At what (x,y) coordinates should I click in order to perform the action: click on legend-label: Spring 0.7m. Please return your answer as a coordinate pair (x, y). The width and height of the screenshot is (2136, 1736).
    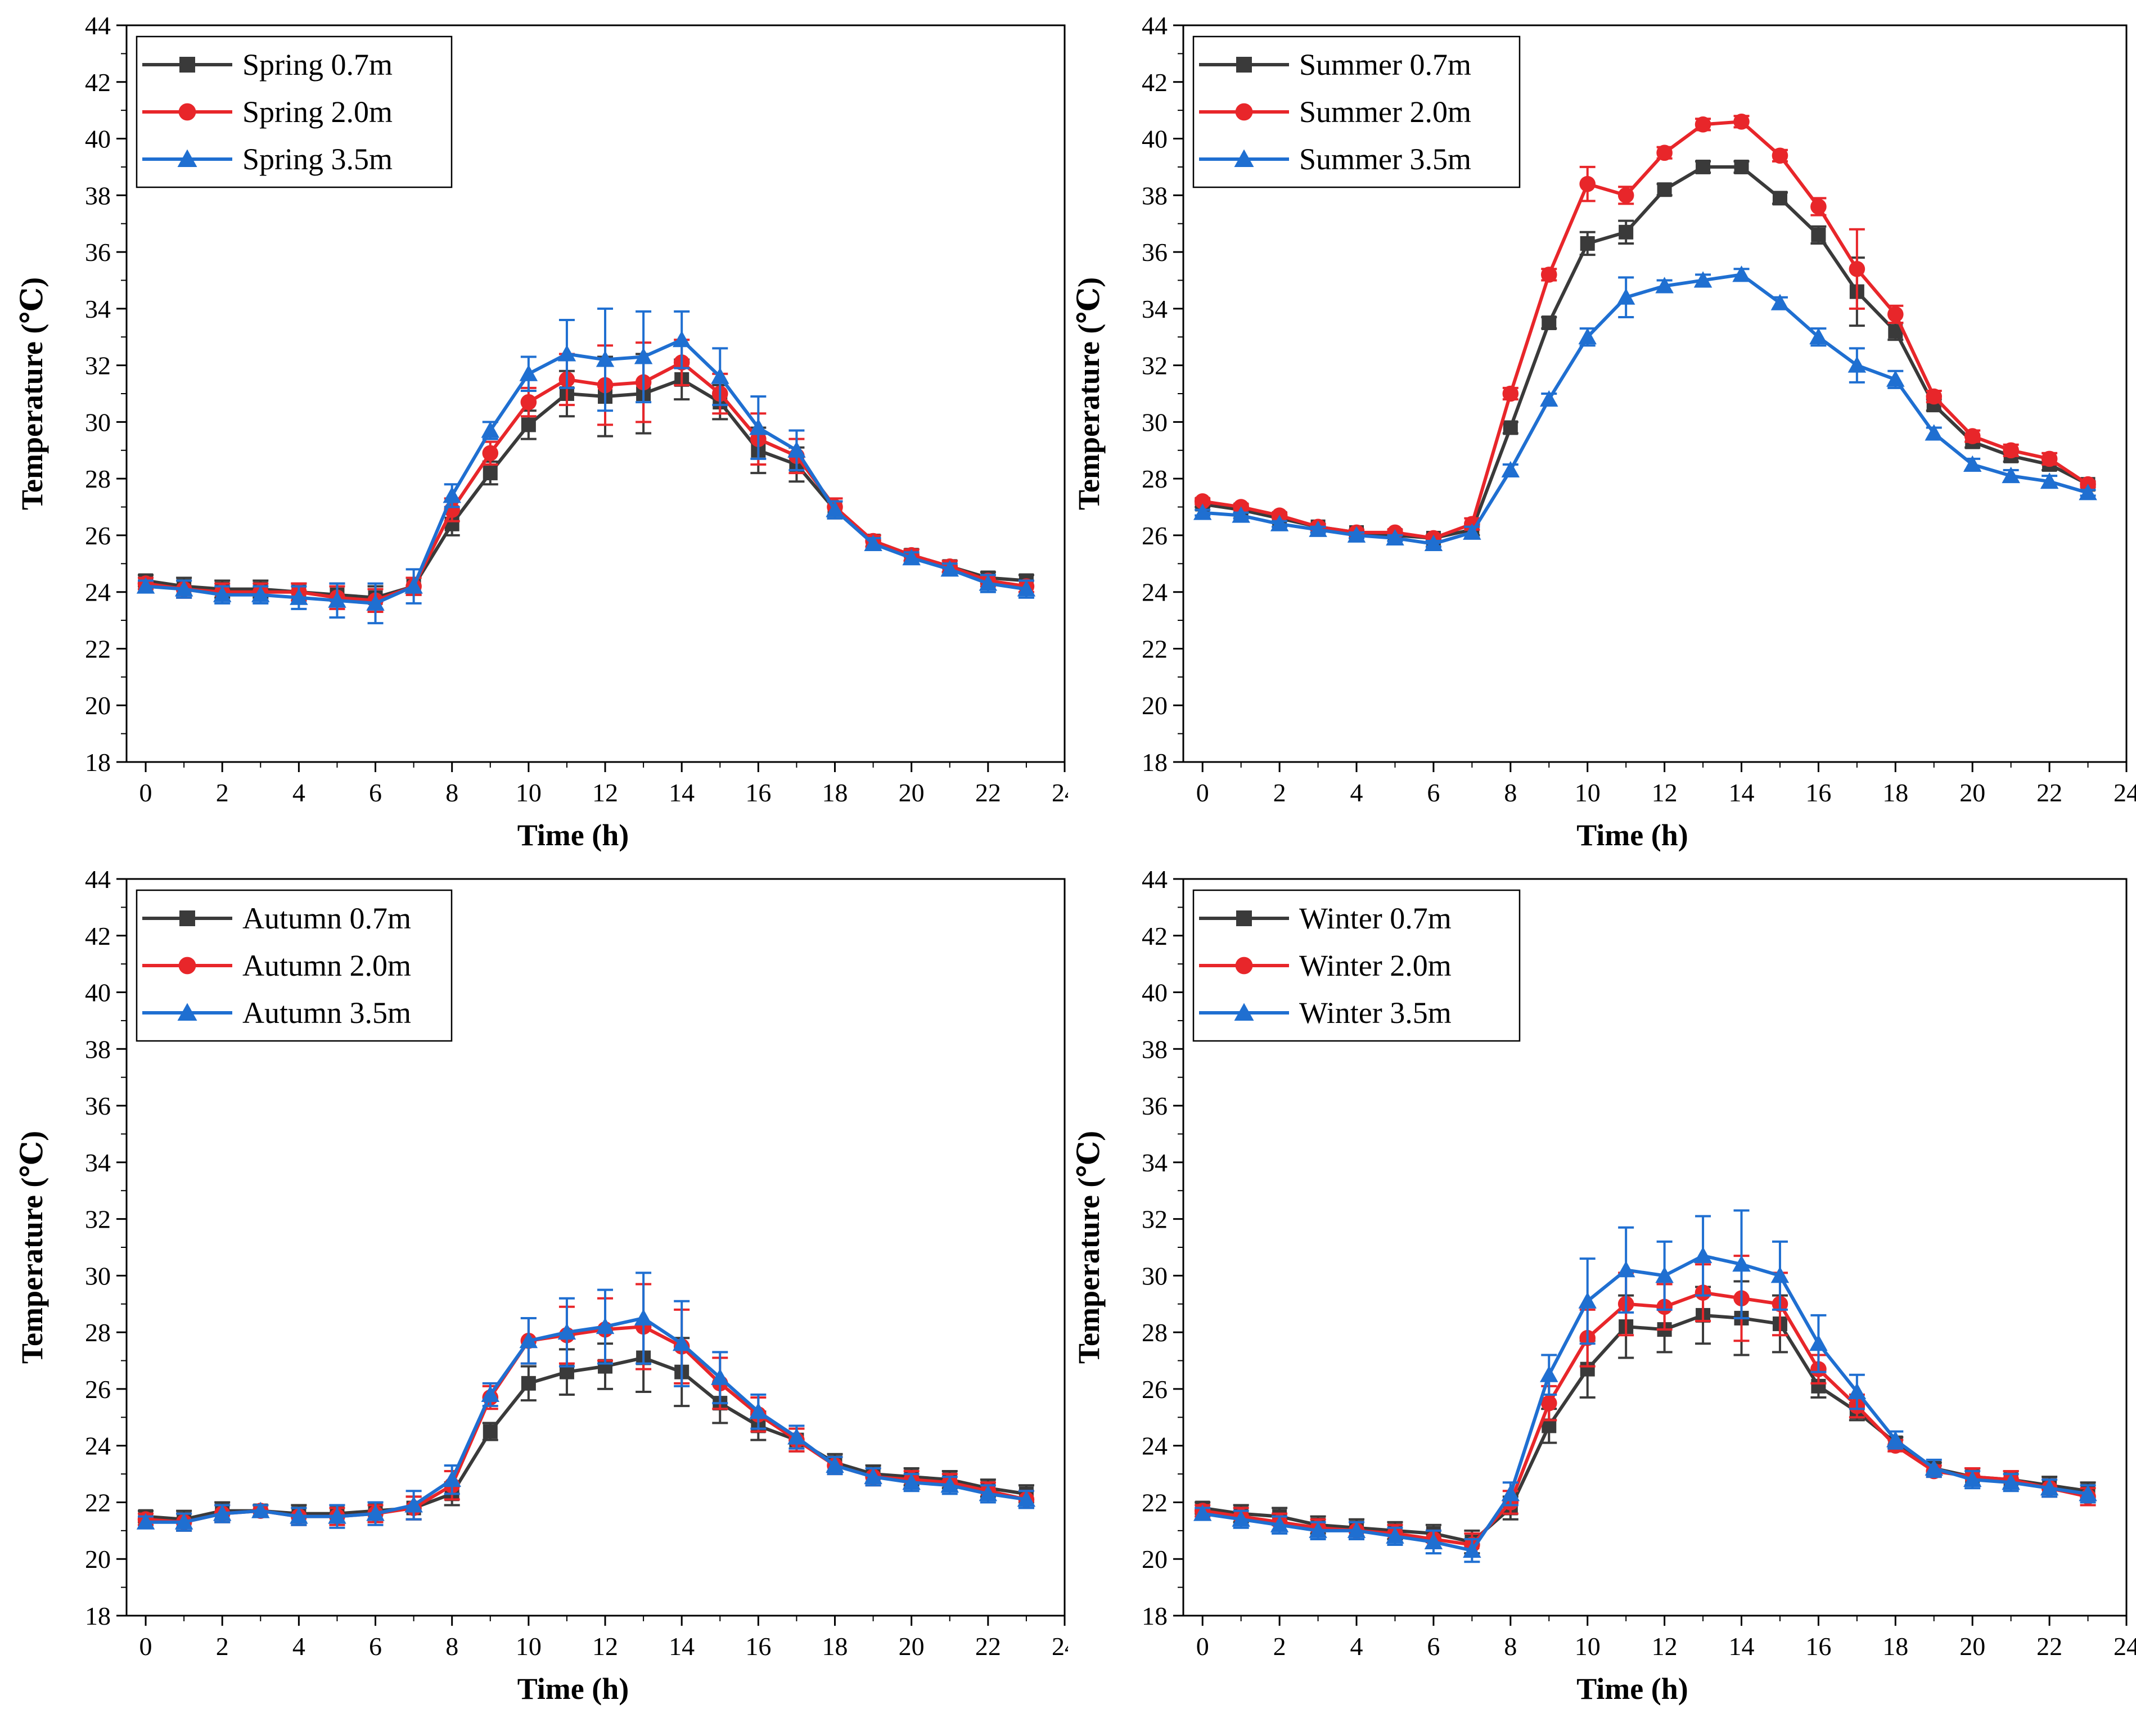
    Looking at the image, I should click on (317, 65).